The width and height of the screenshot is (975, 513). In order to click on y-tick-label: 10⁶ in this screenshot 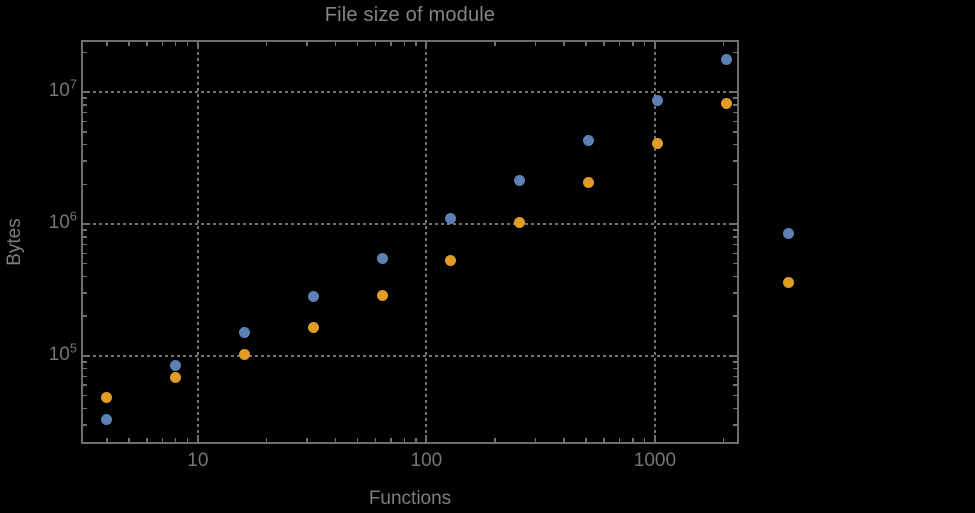, I will do `click(62, 220)`.